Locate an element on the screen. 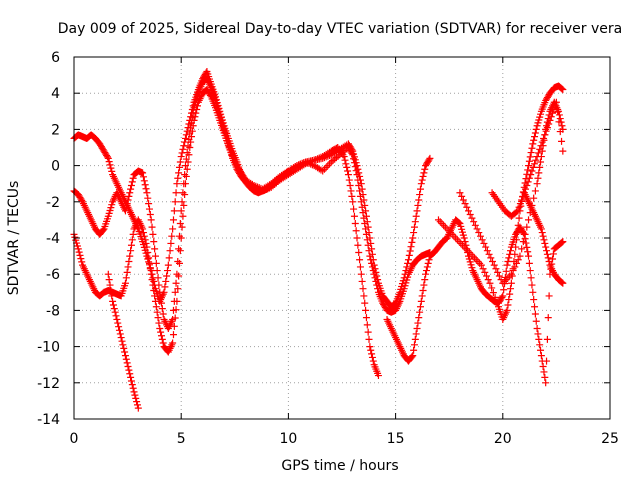 The image size is (640, 480). y-axis-label: SDTVAR / TECUs is located at coordinates (14, 238).